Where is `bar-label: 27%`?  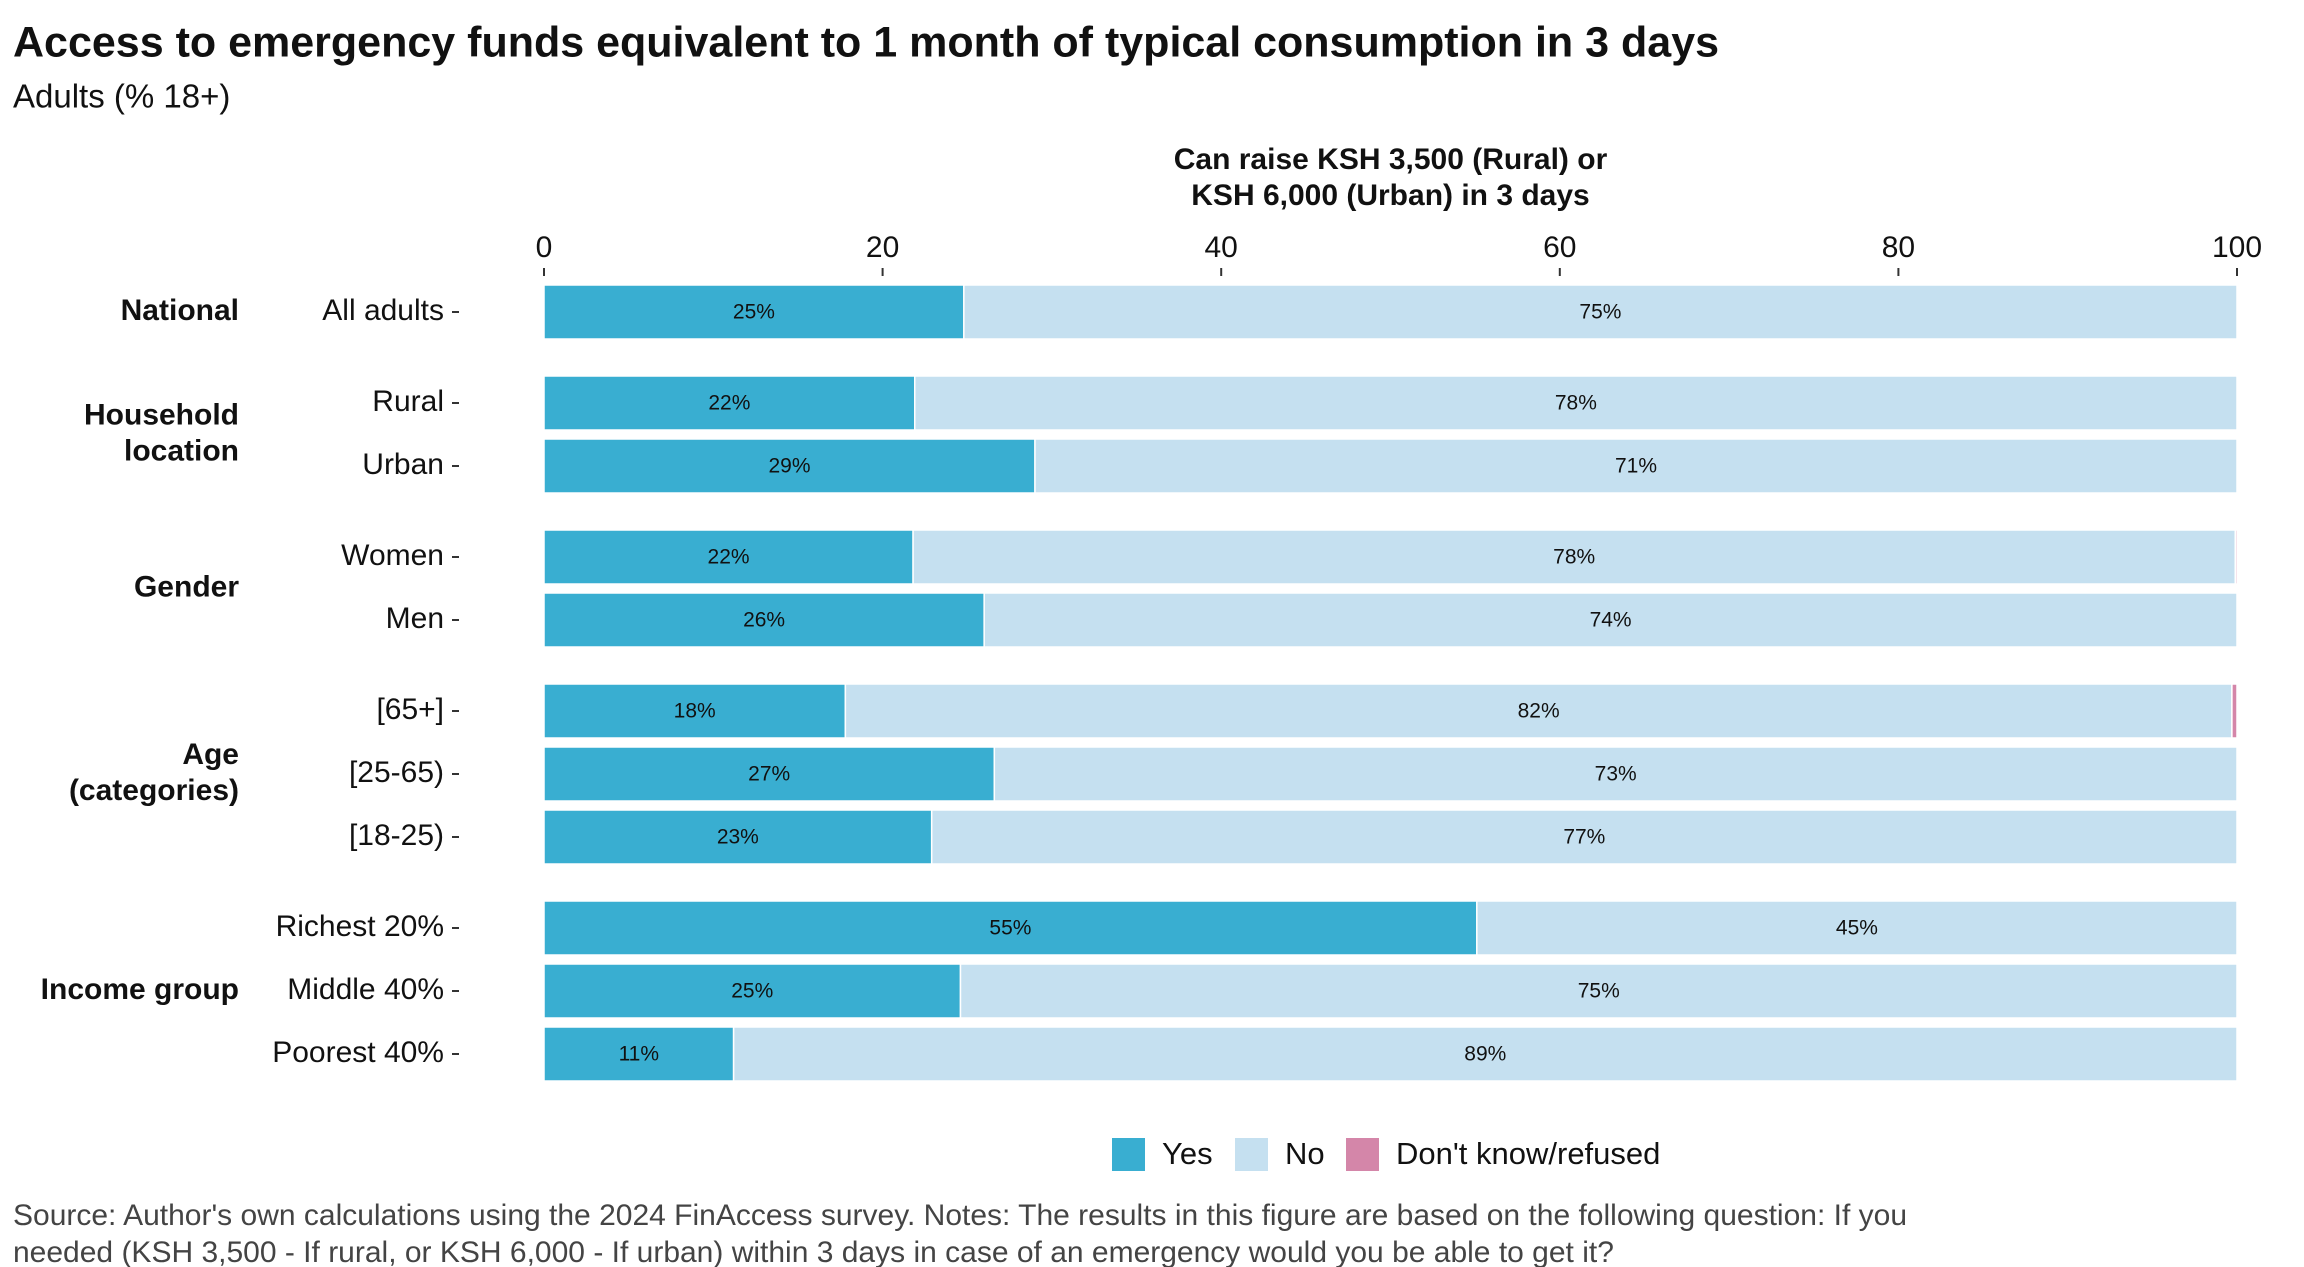 bar-label: 27% is located at coordinates (769, 774).